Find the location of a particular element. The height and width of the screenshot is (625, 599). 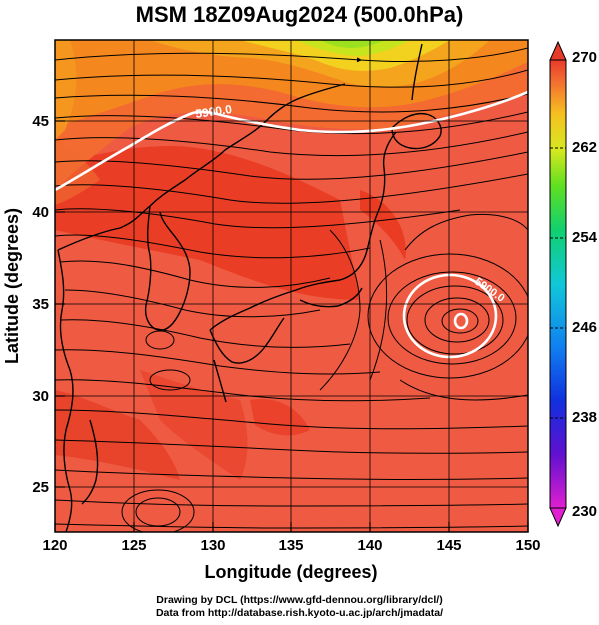

y-tick-label: 40 is located at coordinates (40, 212).